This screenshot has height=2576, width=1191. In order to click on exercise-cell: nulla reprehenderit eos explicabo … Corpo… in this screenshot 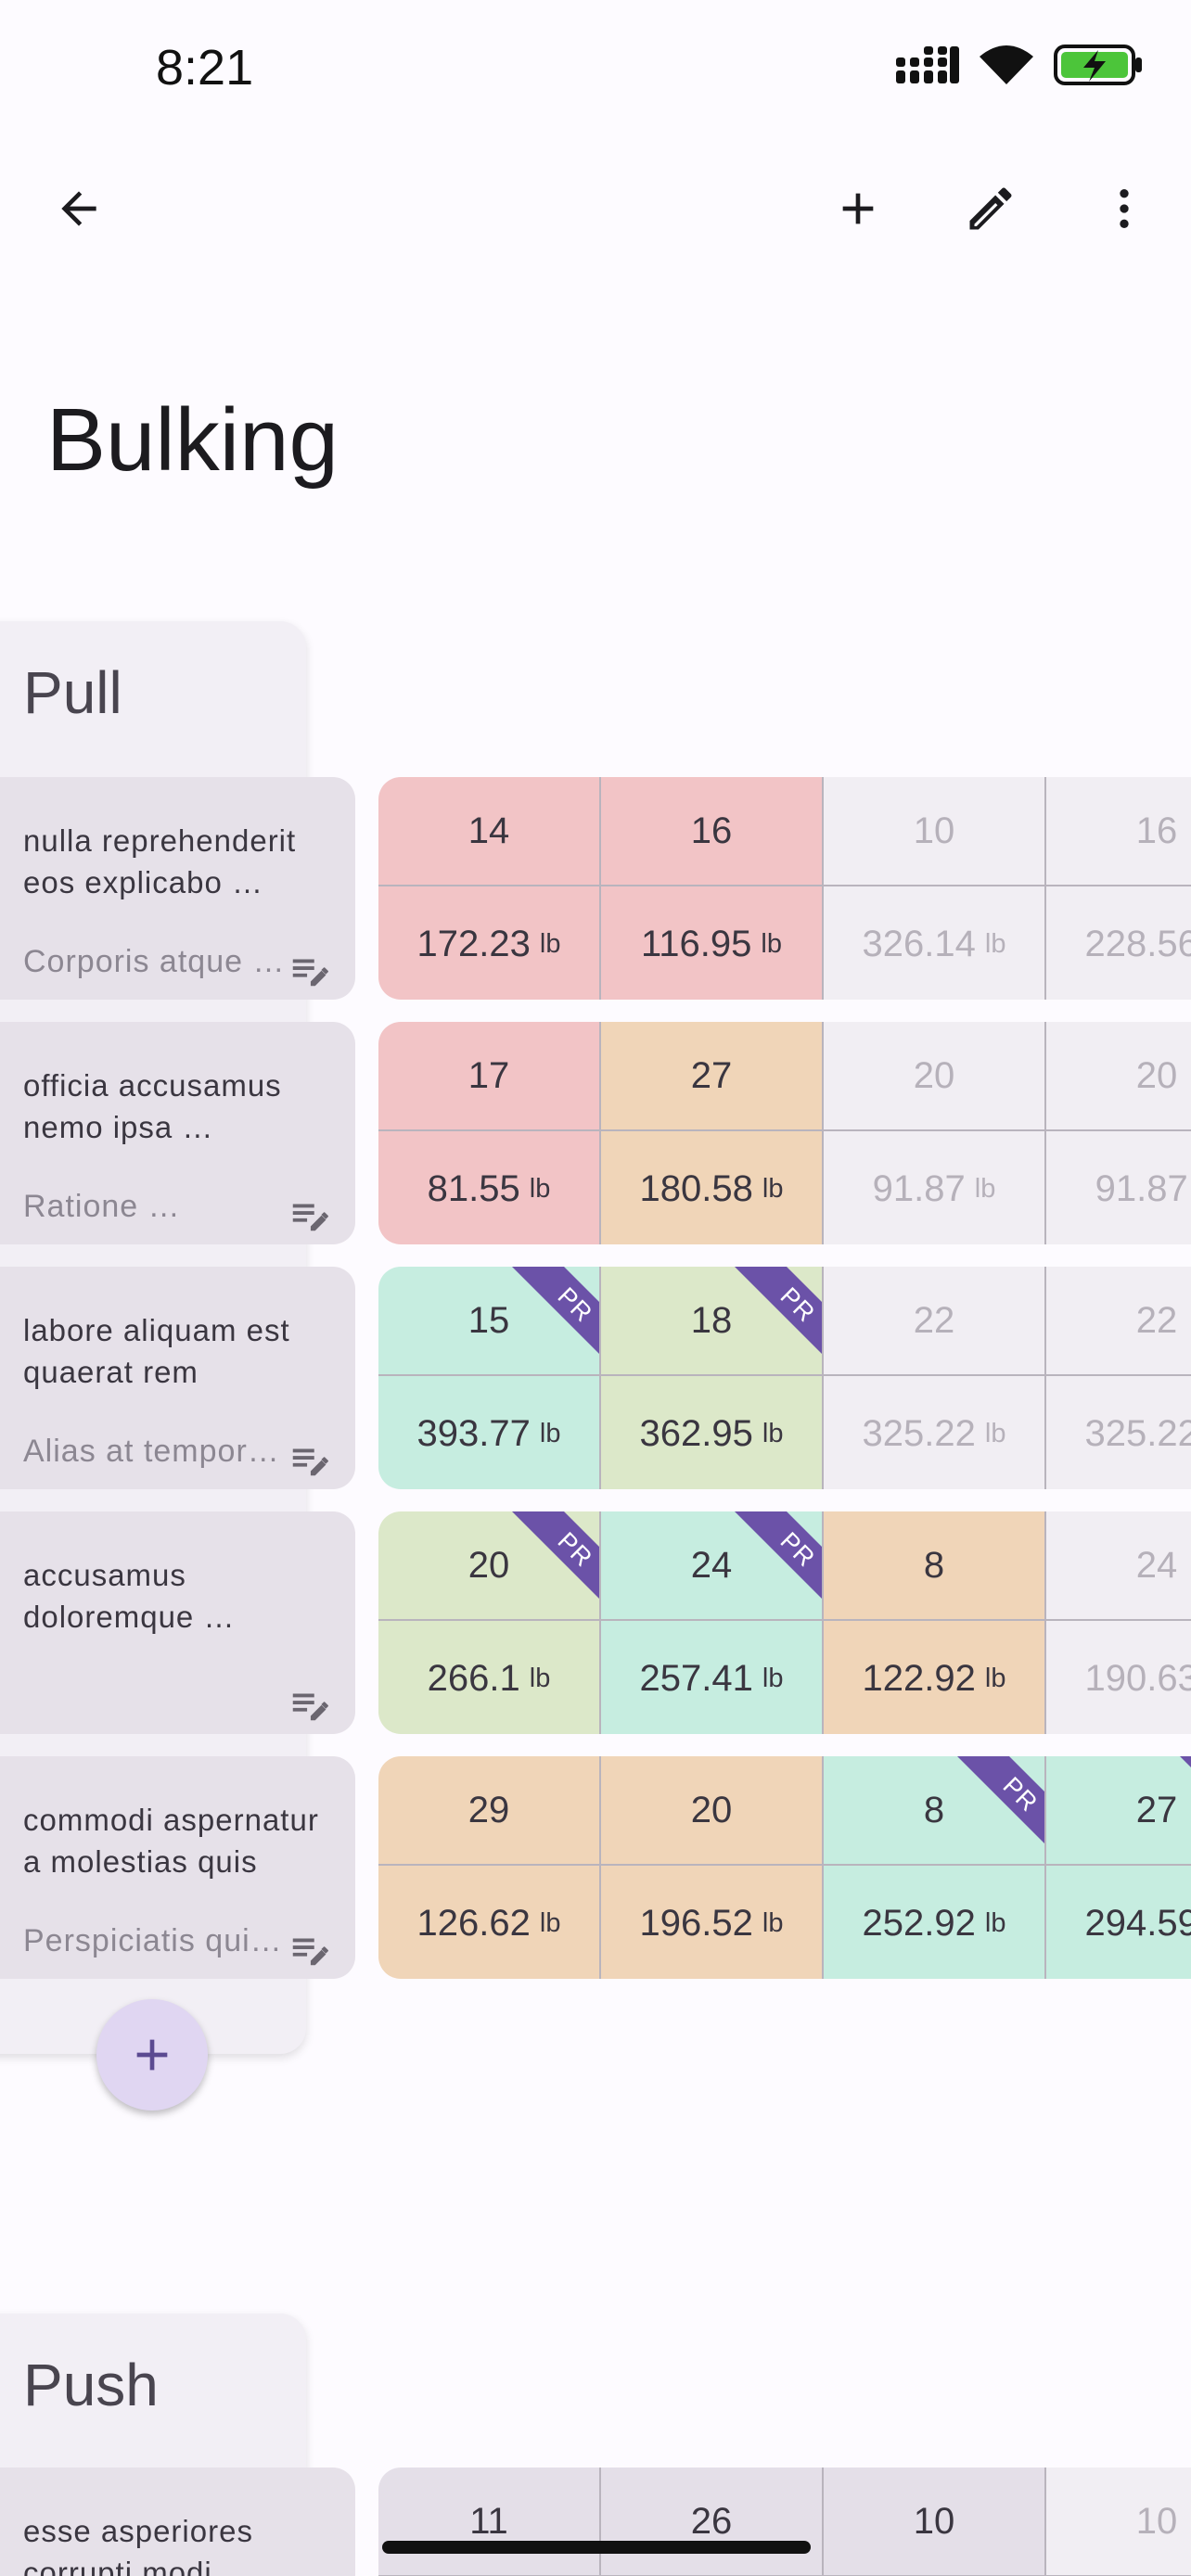, I will do `click(177, 889)`.